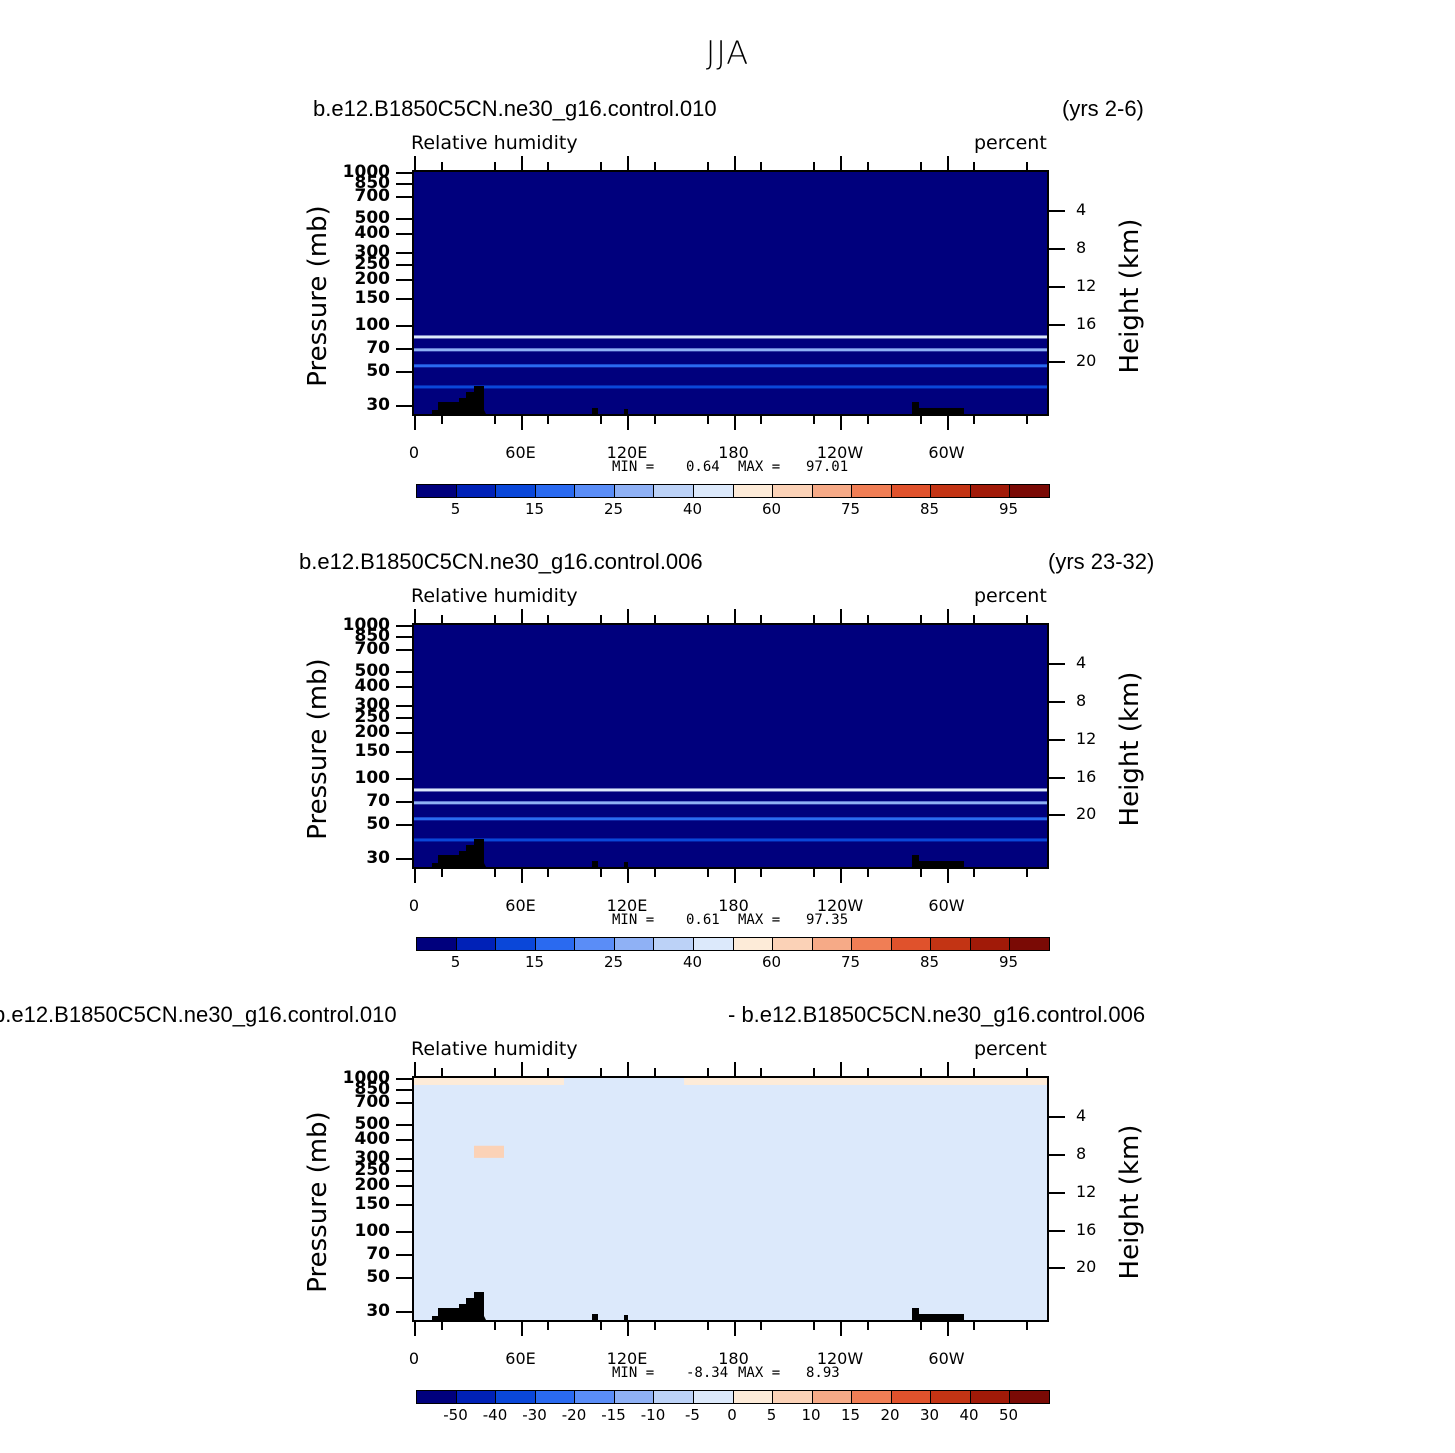  I want to click on period-label: (yrs 23-32), so click(1101, 561).